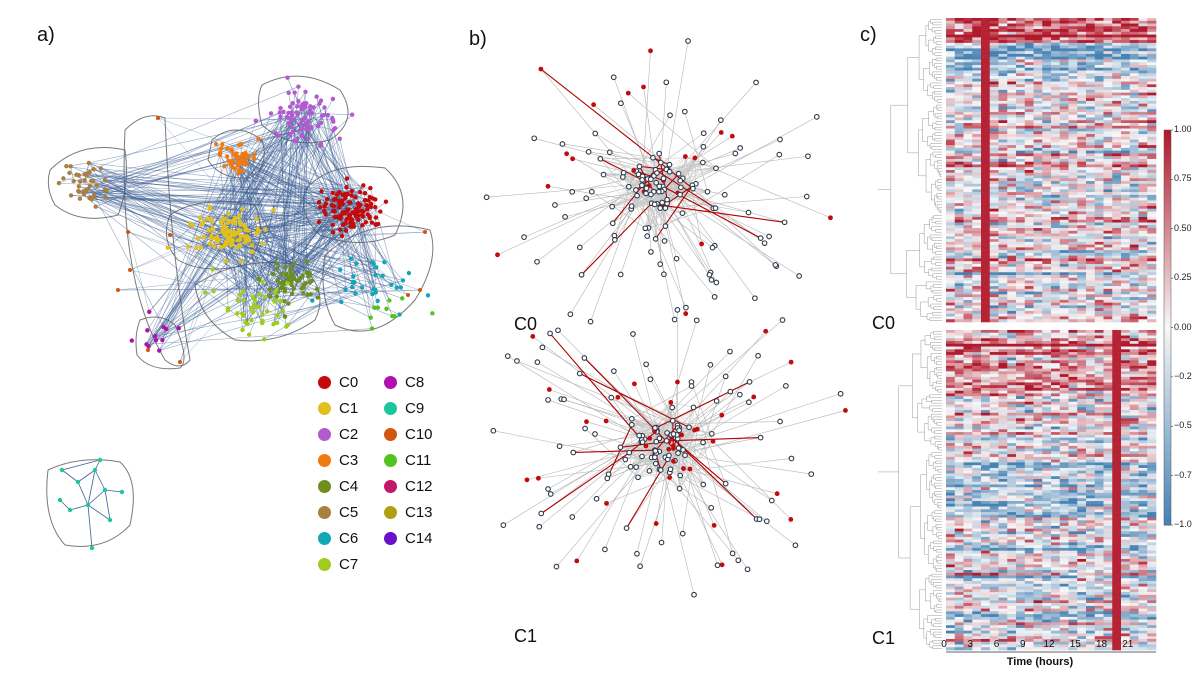 This screenshot has width=1200, height=675. What do you see at coordinates (349, 460) in the screenshot?
I see `legend-label: C3` at bounding box center [349, 460].